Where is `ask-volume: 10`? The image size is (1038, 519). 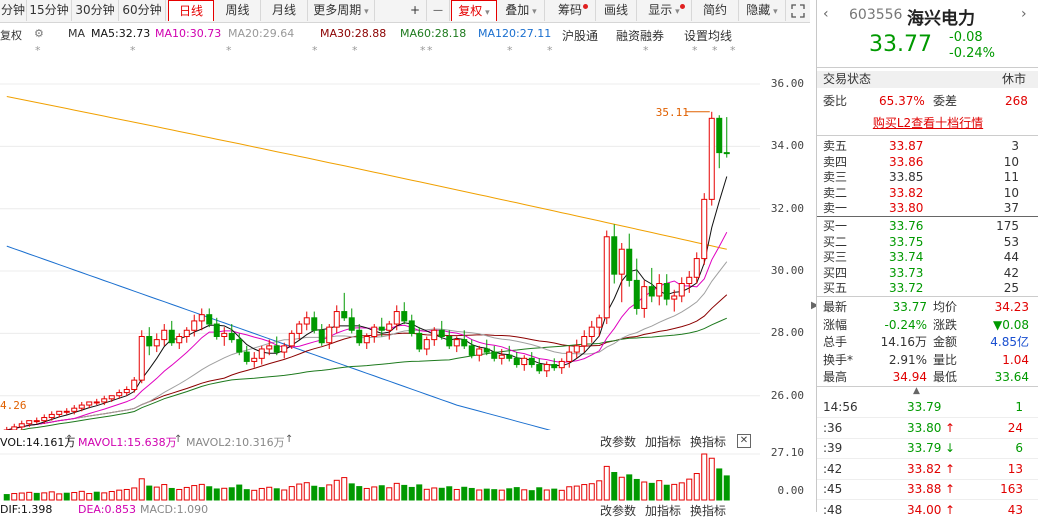
ask-volume: 10 is located at coordinates (1011, 161).